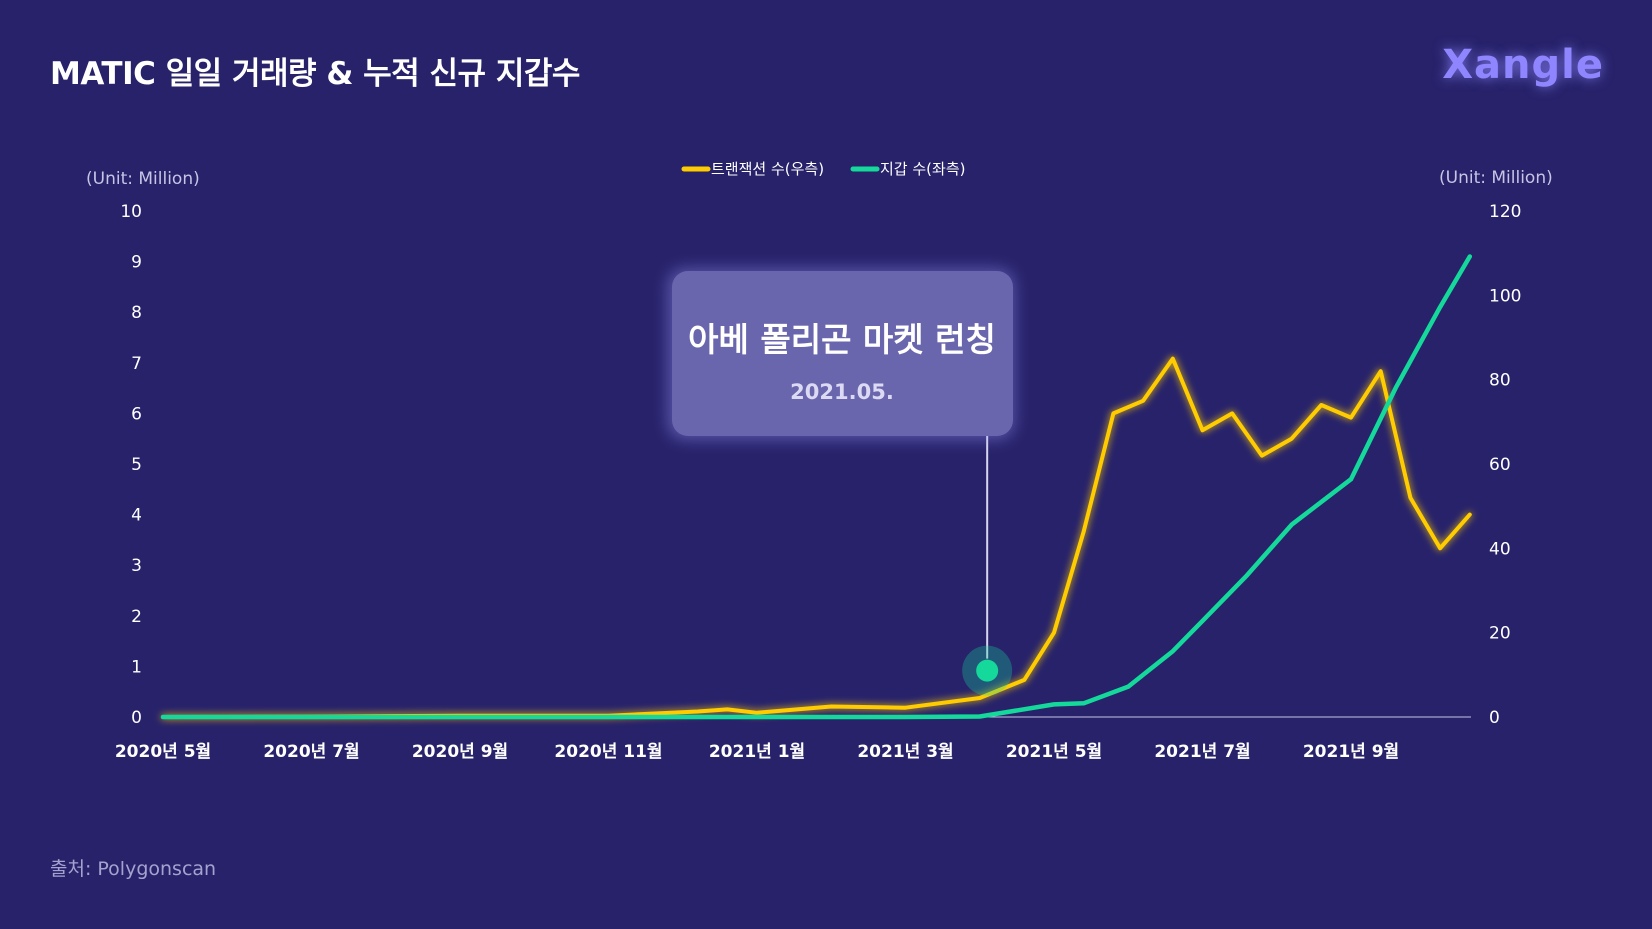 This screenshot has width=1652, height=929. I want to click on left-tick-label: 5, so click(136, 465).